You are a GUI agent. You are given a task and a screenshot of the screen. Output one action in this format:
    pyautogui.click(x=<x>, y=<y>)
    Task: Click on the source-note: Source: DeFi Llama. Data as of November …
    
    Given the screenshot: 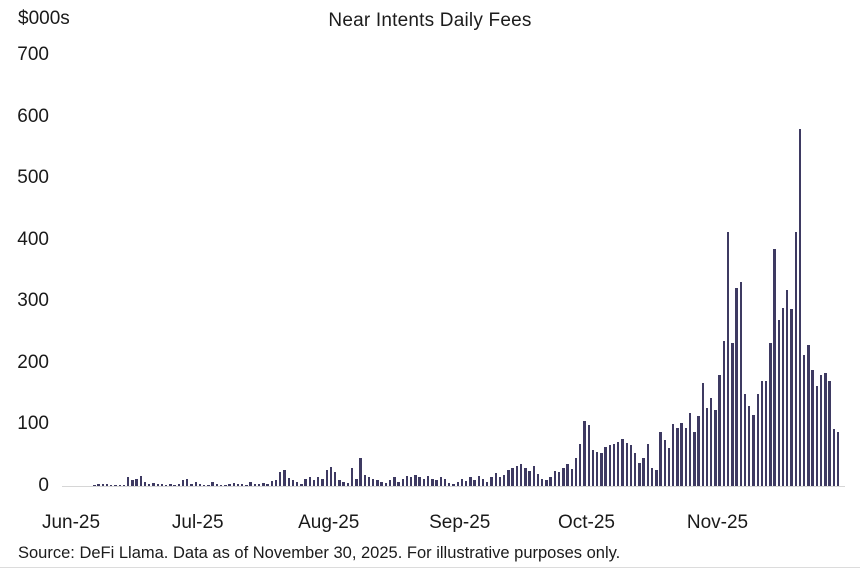 What is the action you would take?
    pyautogui.click(x=319, y=553)
    